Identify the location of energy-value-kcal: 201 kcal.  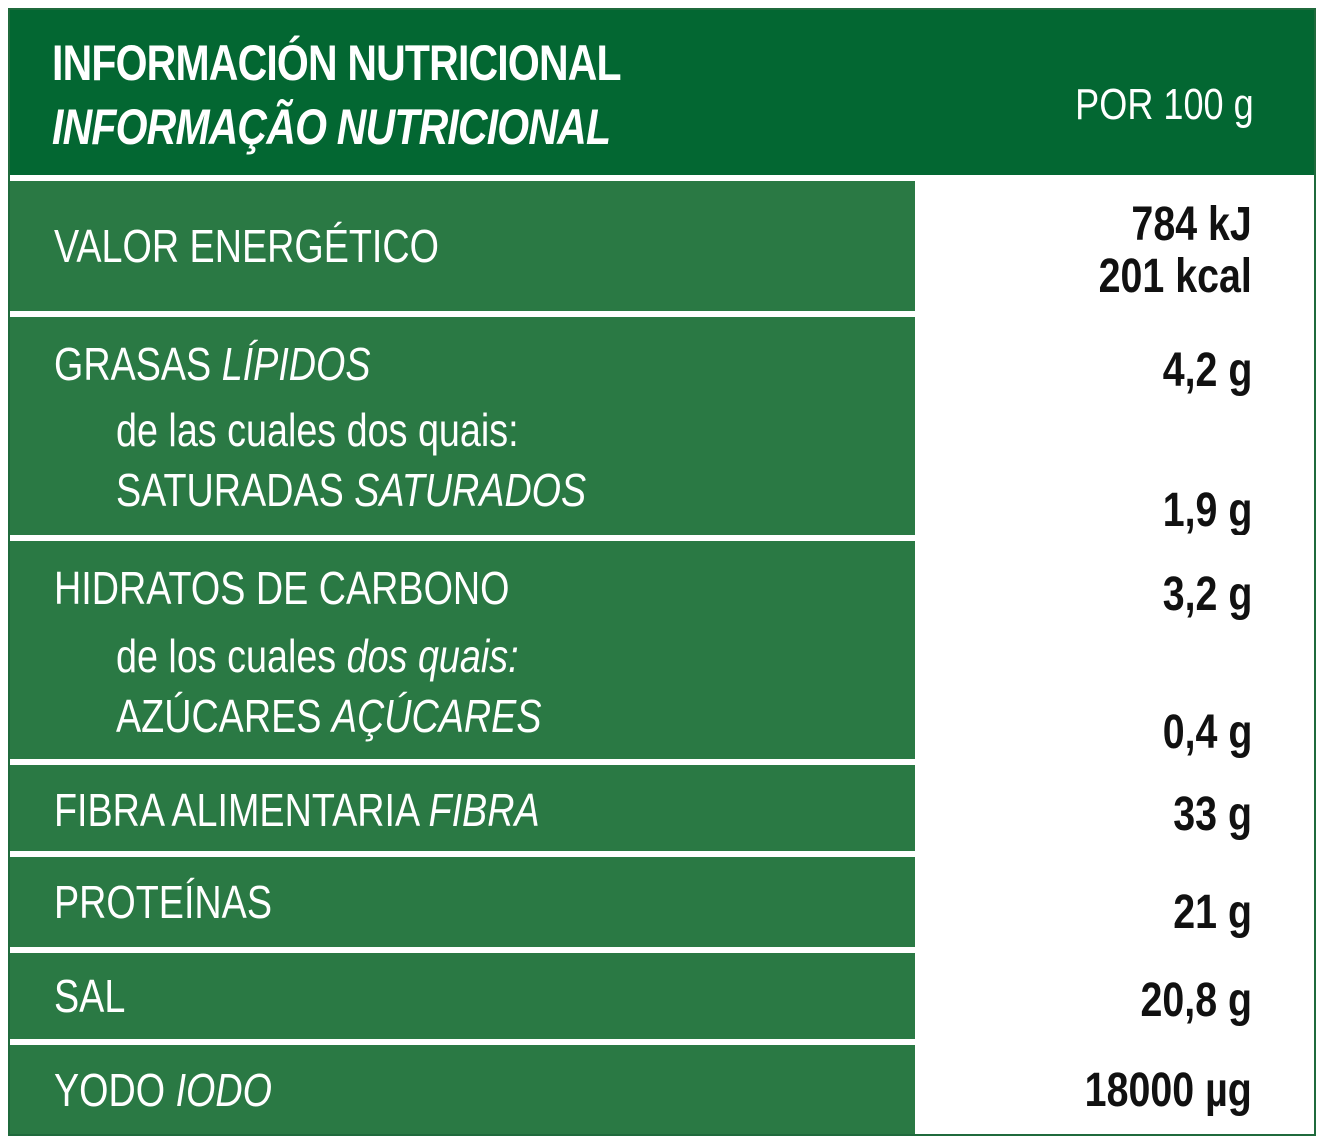
(1175, 276).